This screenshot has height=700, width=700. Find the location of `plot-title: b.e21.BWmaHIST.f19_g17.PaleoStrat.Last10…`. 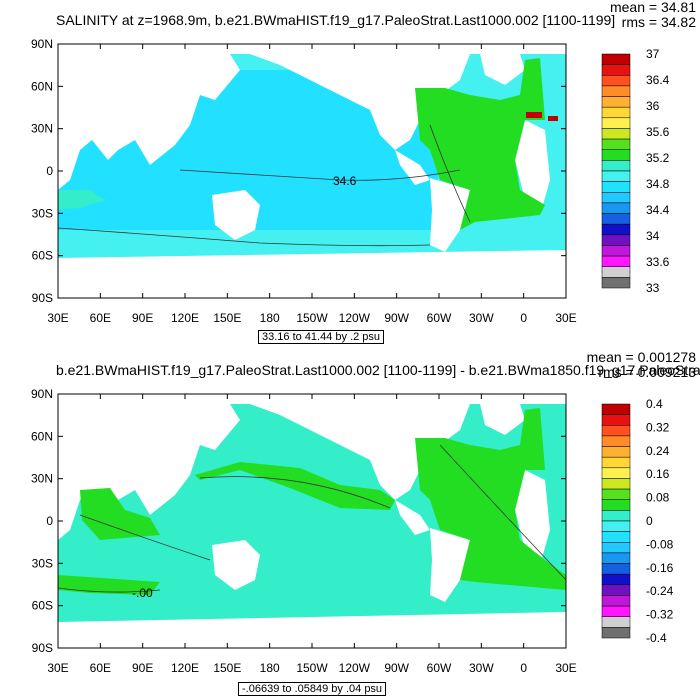

plot-title: b.e21.BWmaHIST.f19_g17.PaleoStrat.Last10… is located at coordinates (378, 370).